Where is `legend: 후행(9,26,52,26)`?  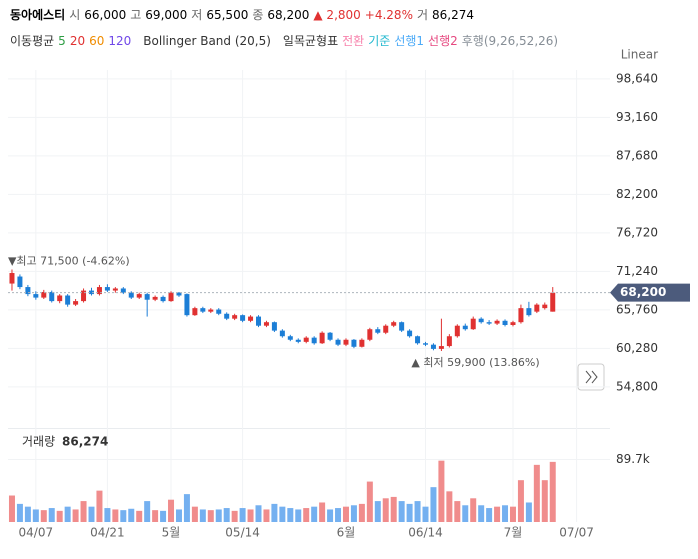 legend: 후행(9,26,52,26) is located at coordinates (510, 41).